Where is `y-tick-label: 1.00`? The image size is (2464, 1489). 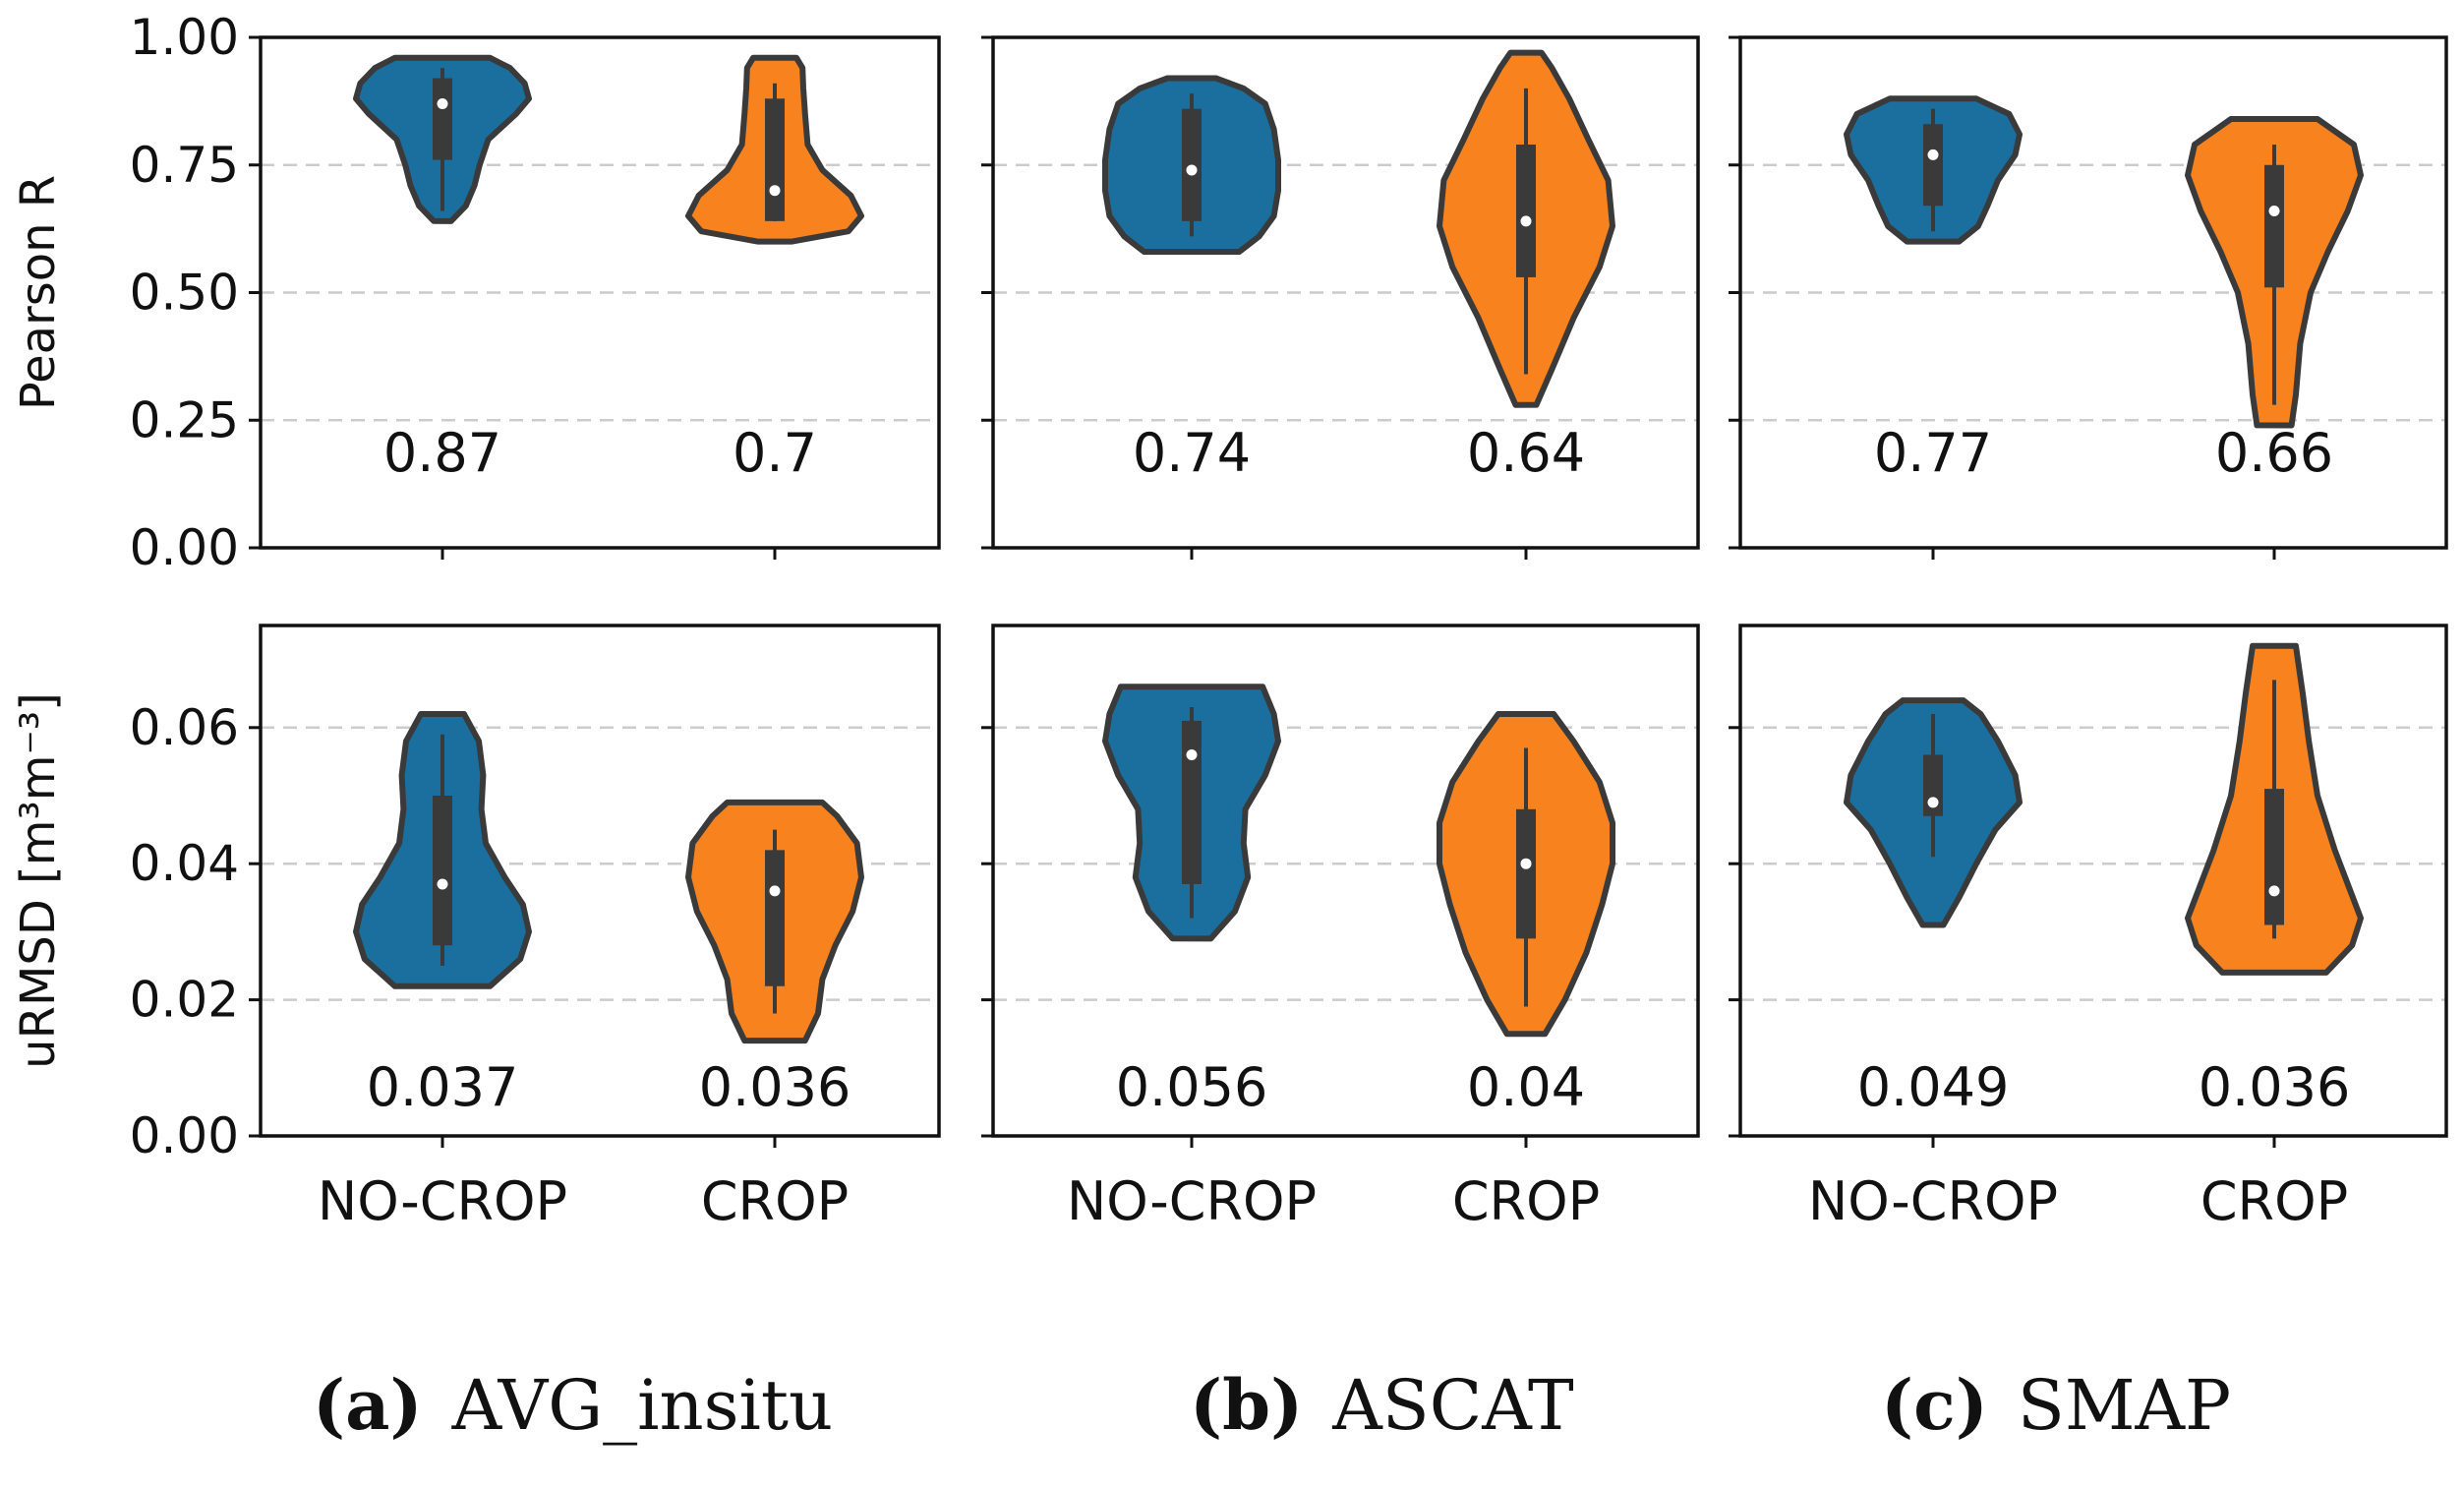
y-tick-label: 1.00 is located at coordinates (184, 37).